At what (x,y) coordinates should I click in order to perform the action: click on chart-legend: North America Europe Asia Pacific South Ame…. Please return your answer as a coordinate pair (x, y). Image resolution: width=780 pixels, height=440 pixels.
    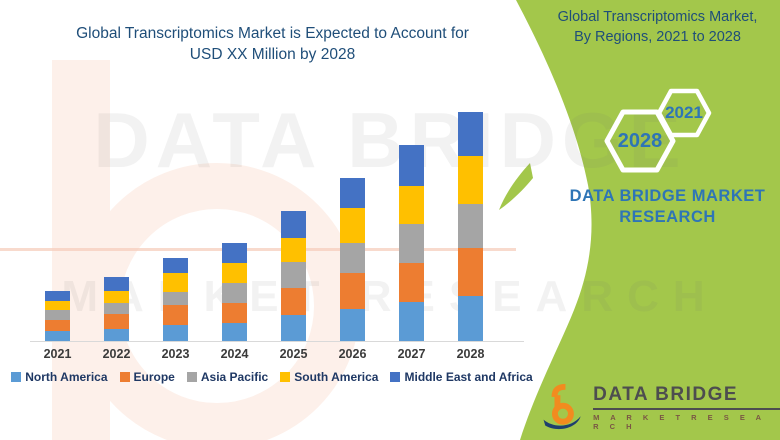
    Looking at the image, I should click on (272, 377).